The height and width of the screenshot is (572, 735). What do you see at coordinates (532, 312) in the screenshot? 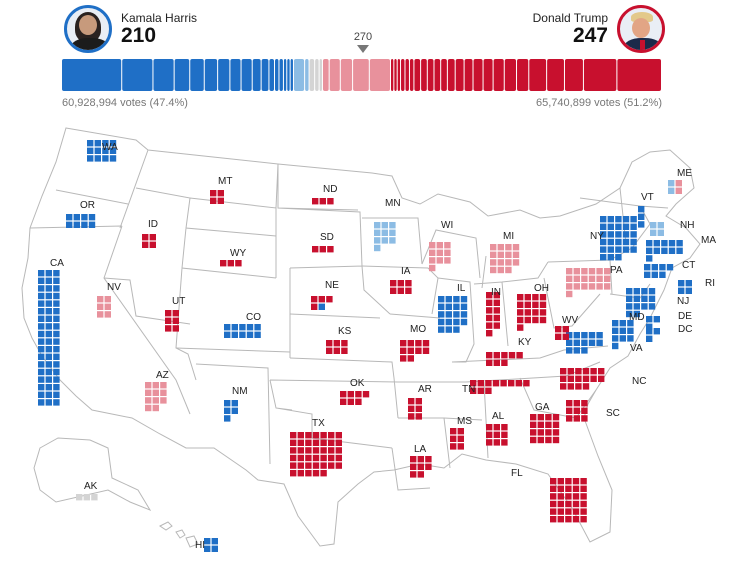
I see `state-oh` at bounding box center [532, 312].